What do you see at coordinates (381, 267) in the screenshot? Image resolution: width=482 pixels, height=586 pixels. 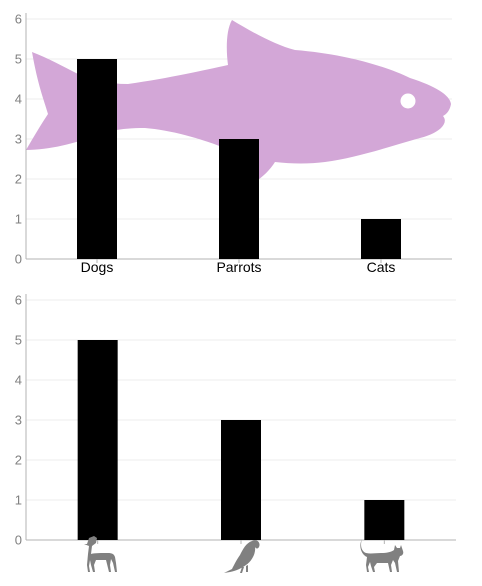 I see `x-tick-label: Cats` at bounding box center [381, 267].